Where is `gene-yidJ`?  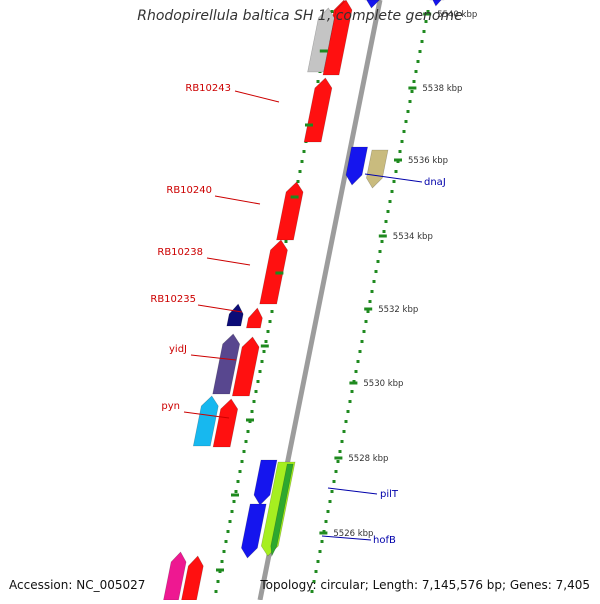 gene-yidJ is located at coordinates (226, 364).